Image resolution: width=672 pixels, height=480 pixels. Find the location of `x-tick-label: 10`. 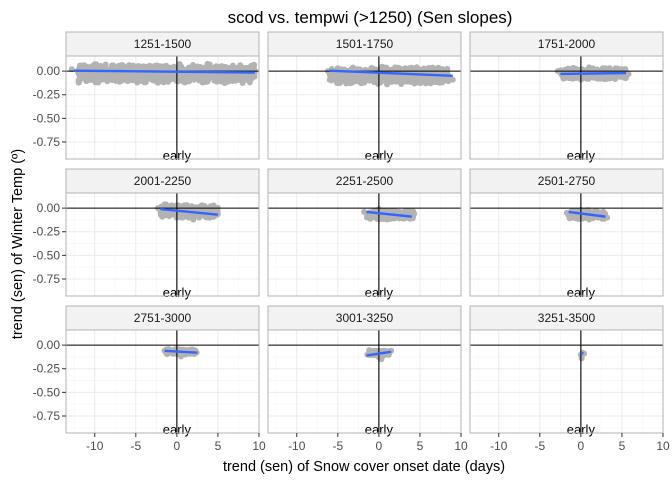

x-tick-label: 10 is located at coordinates (663, 446).